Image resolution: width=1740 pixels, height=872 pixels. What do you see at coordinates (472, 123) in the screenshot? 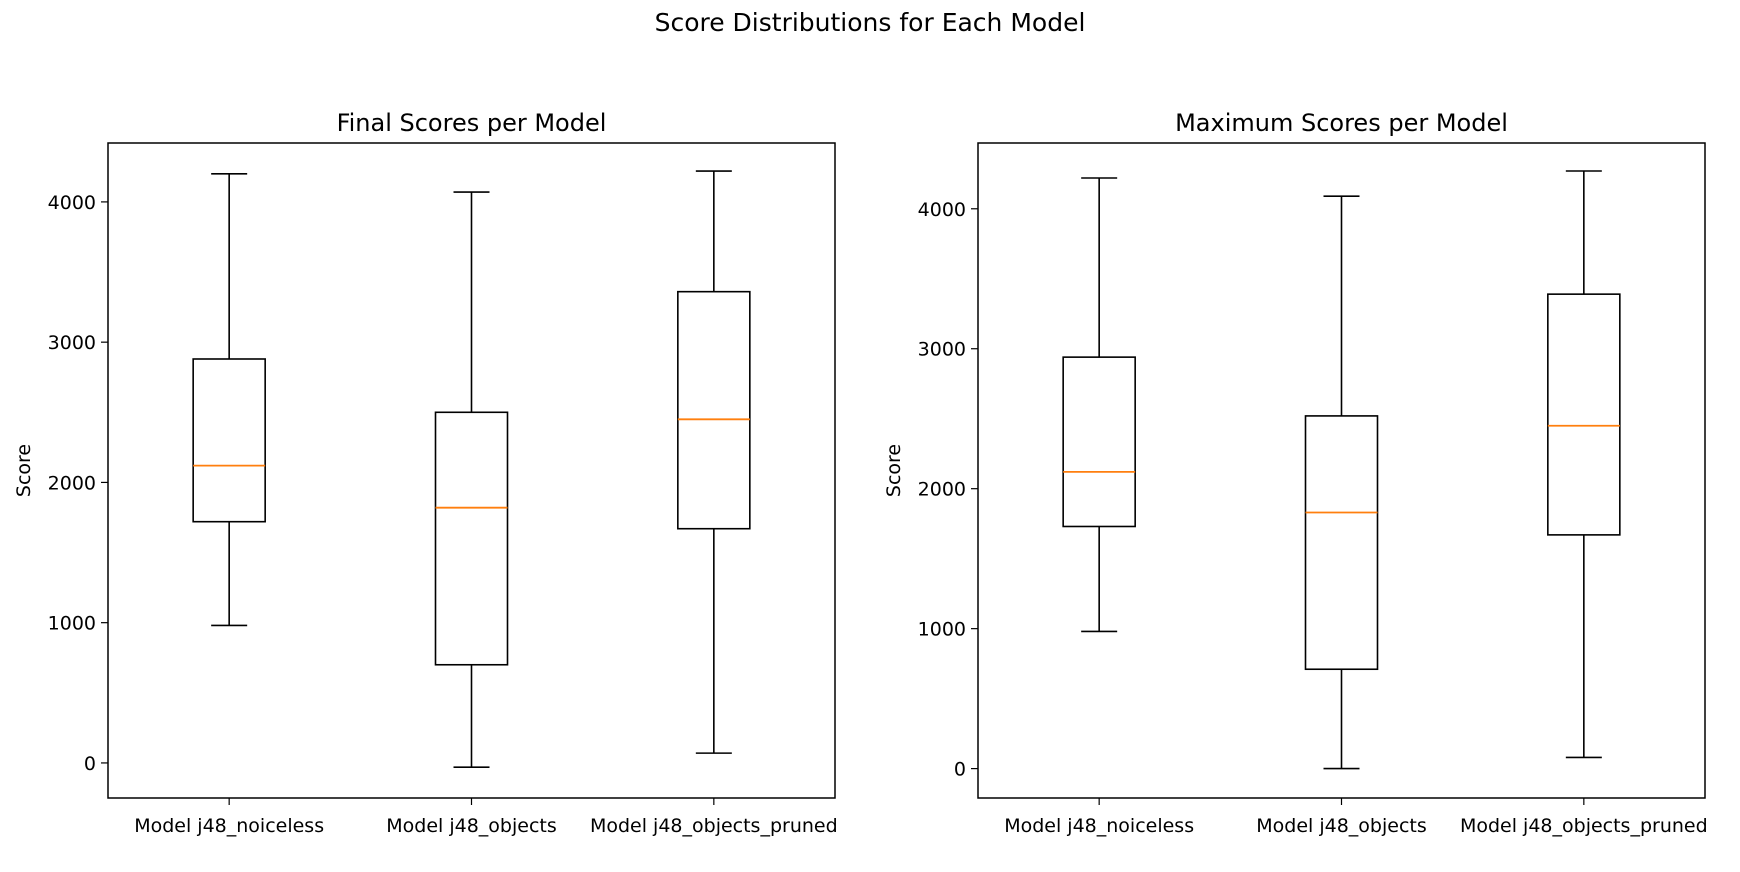
I see `chart-title: Final Scores per Model` at bounding box center [472, 123].